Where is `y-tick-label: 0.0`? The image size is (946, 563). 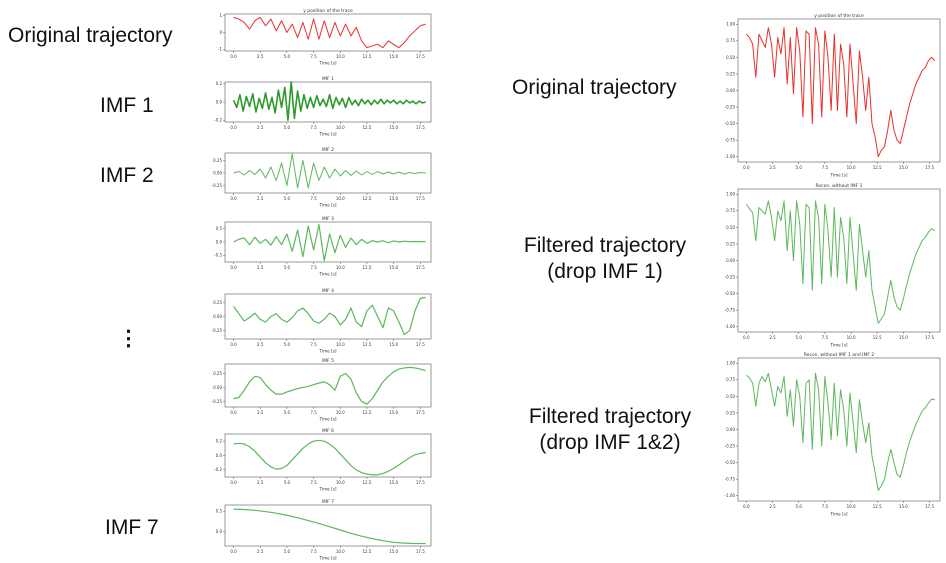 y-tick-label: 0.0 is located at coordinates (219, 455).